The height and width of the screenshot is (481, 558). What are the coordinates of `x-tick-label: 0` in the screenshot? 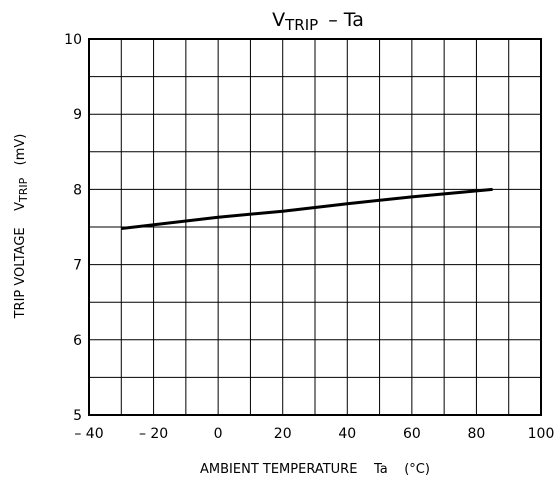 It's located at (218, 434).